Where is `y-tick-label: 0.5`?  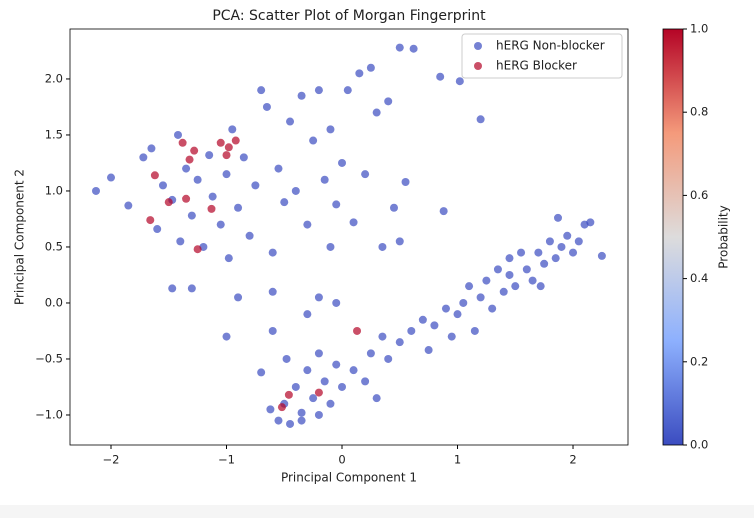 y-tick-label: 0.5 is located at coordinates (54, 246).